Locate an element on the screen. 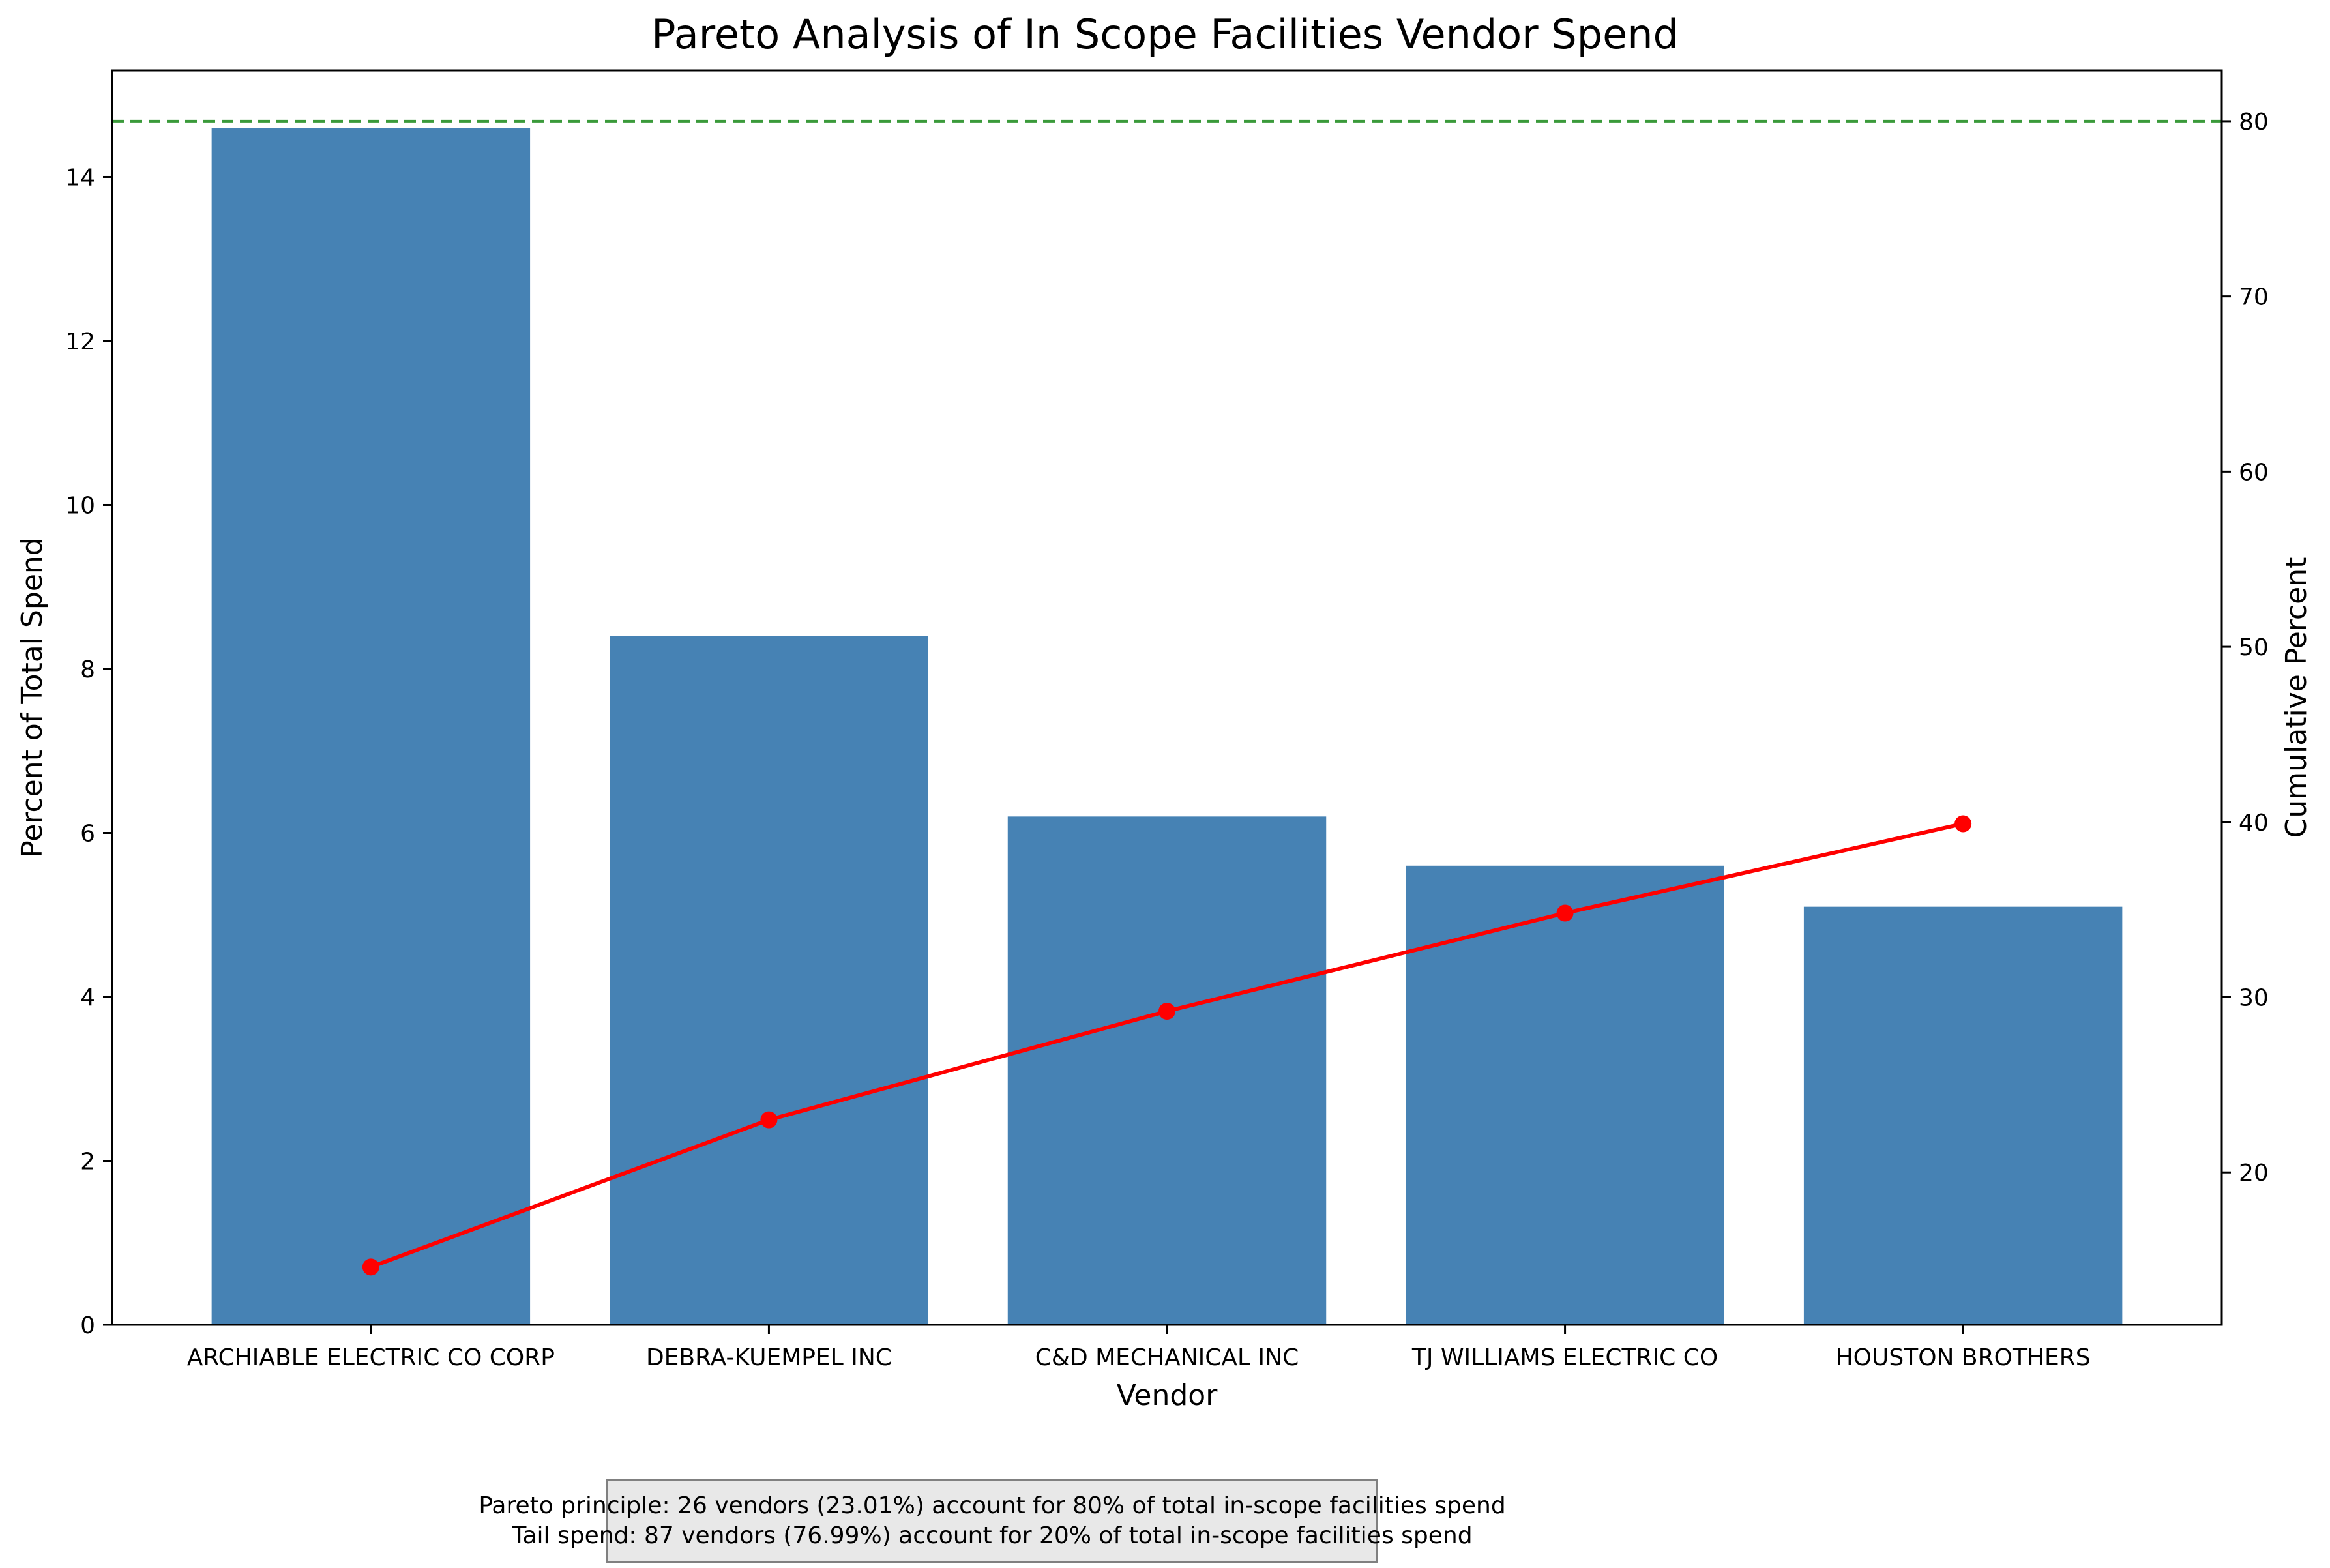 Image resolution: width=2330 pixels, height=1568 pixels. x-axis-label: Vendor is located at coordinates (1167, 1395).